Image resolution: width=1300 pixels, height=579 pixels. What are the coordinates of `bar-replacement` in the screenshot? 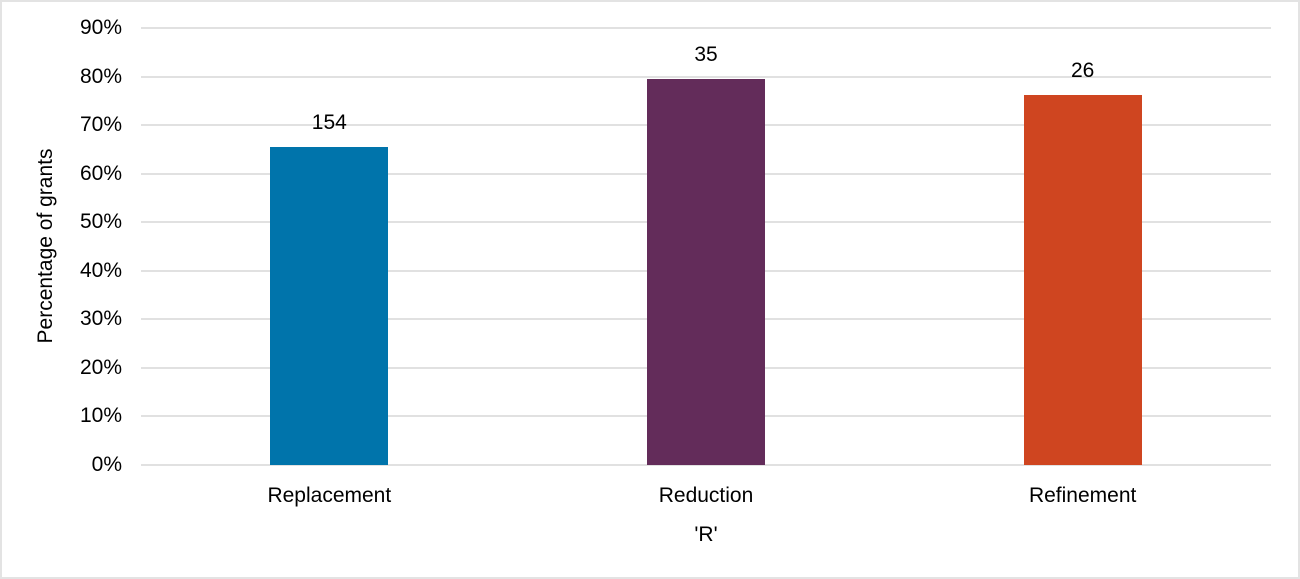 It's located at (329, 306).